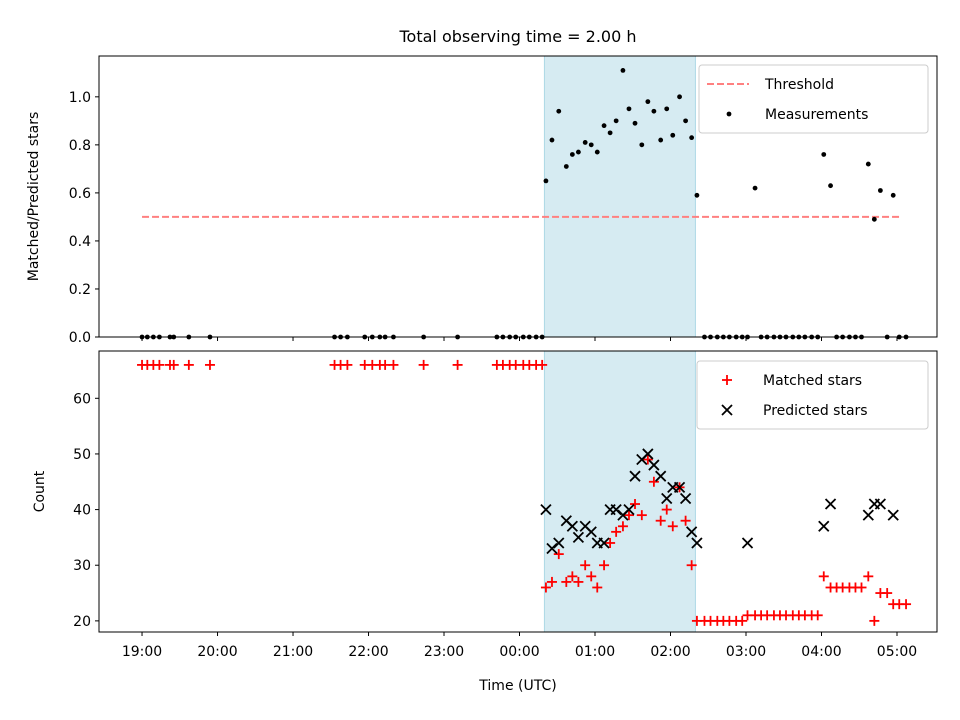 Image resolution: width=960 pixels, height=720 pixels. What do you see at coordinates (619, 196) in the screenshot?
I see `highlight-span-top` at bounding box center [619, 196].